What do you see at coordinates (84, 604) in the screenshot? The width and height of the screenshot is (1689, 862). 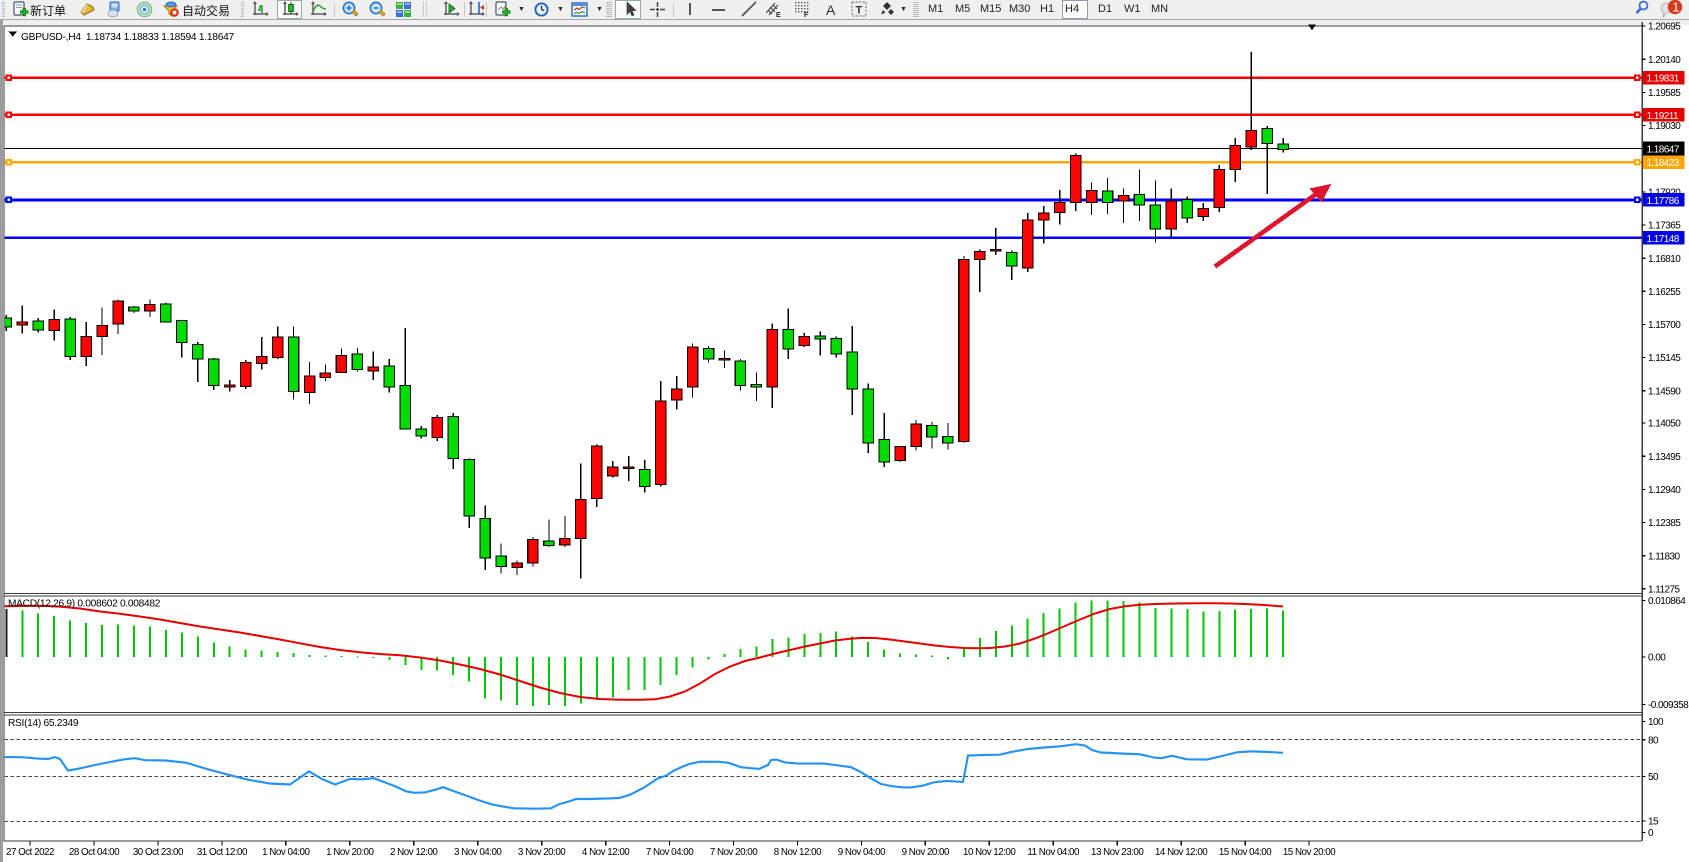 I see `svg-text:MACD(12,26,9) 0.008602 0.00848: MACD(12,26,9) 0.008602 0.008482` at bounding box center [84, 604].